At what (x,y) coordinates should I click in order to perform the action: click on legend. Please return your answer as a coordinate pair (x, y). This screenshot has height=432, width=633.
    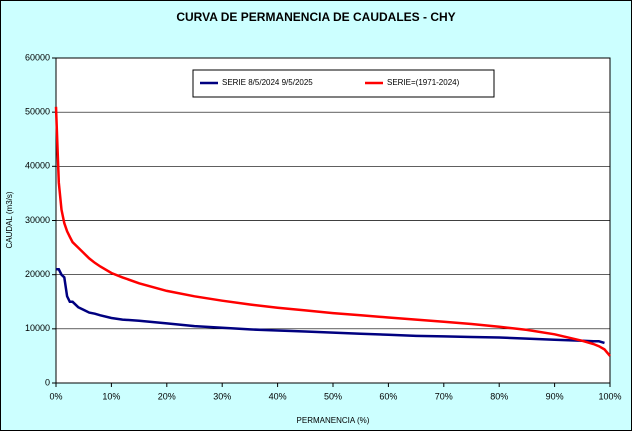
    Looking at the image, I should click on (343, 83).